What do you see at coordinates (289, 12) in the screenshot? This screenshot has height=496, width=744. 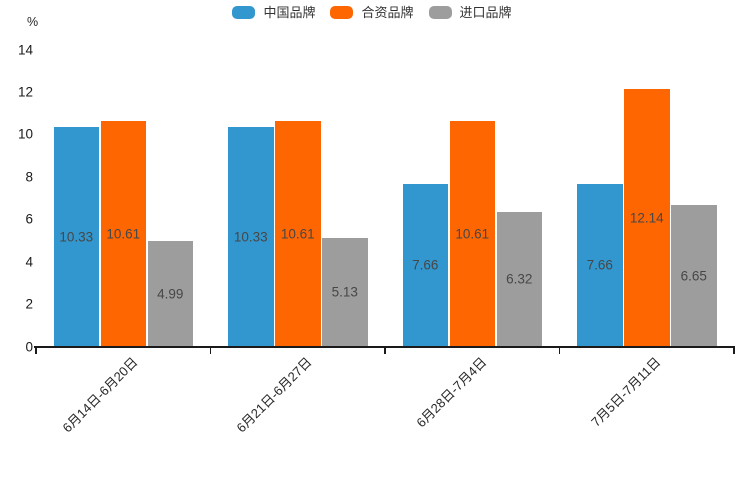 I see `legend-label: 中国品牌` at bounding box center [289, 12].